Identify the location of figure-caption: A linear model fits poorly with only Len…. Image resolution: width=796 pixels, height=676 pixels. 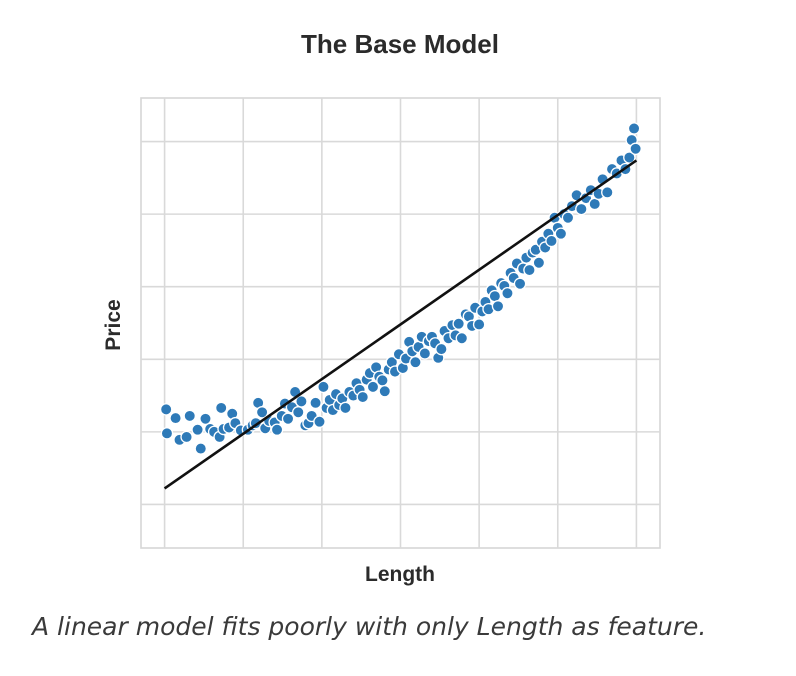
(369, 626).